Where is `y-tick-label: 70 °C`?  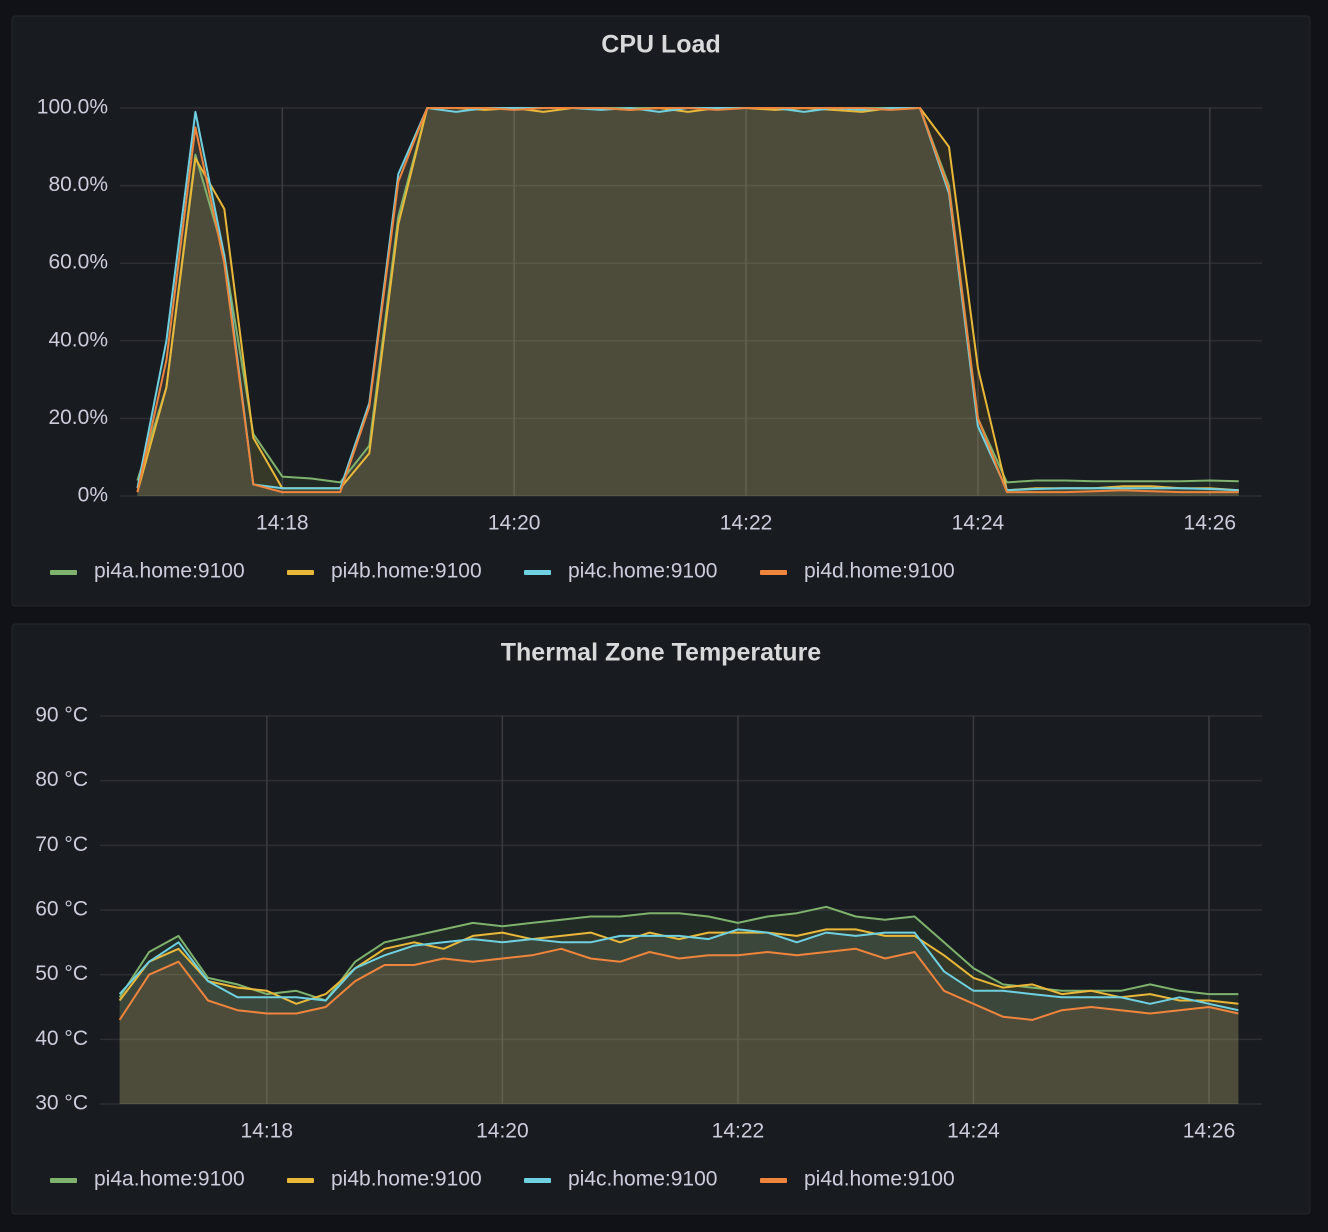 y-tick-label: 70 °C is located at coordinates (61, 844).